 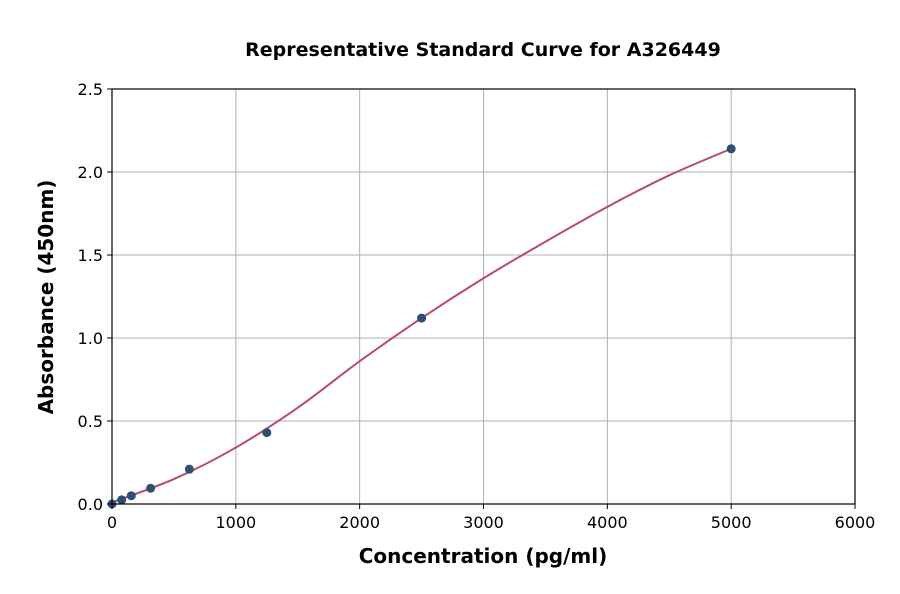 What do you see at coordinates (90, 421) in the screenshot?
I see `y-tick-label: 0.5` at bounding box center [90, 421].